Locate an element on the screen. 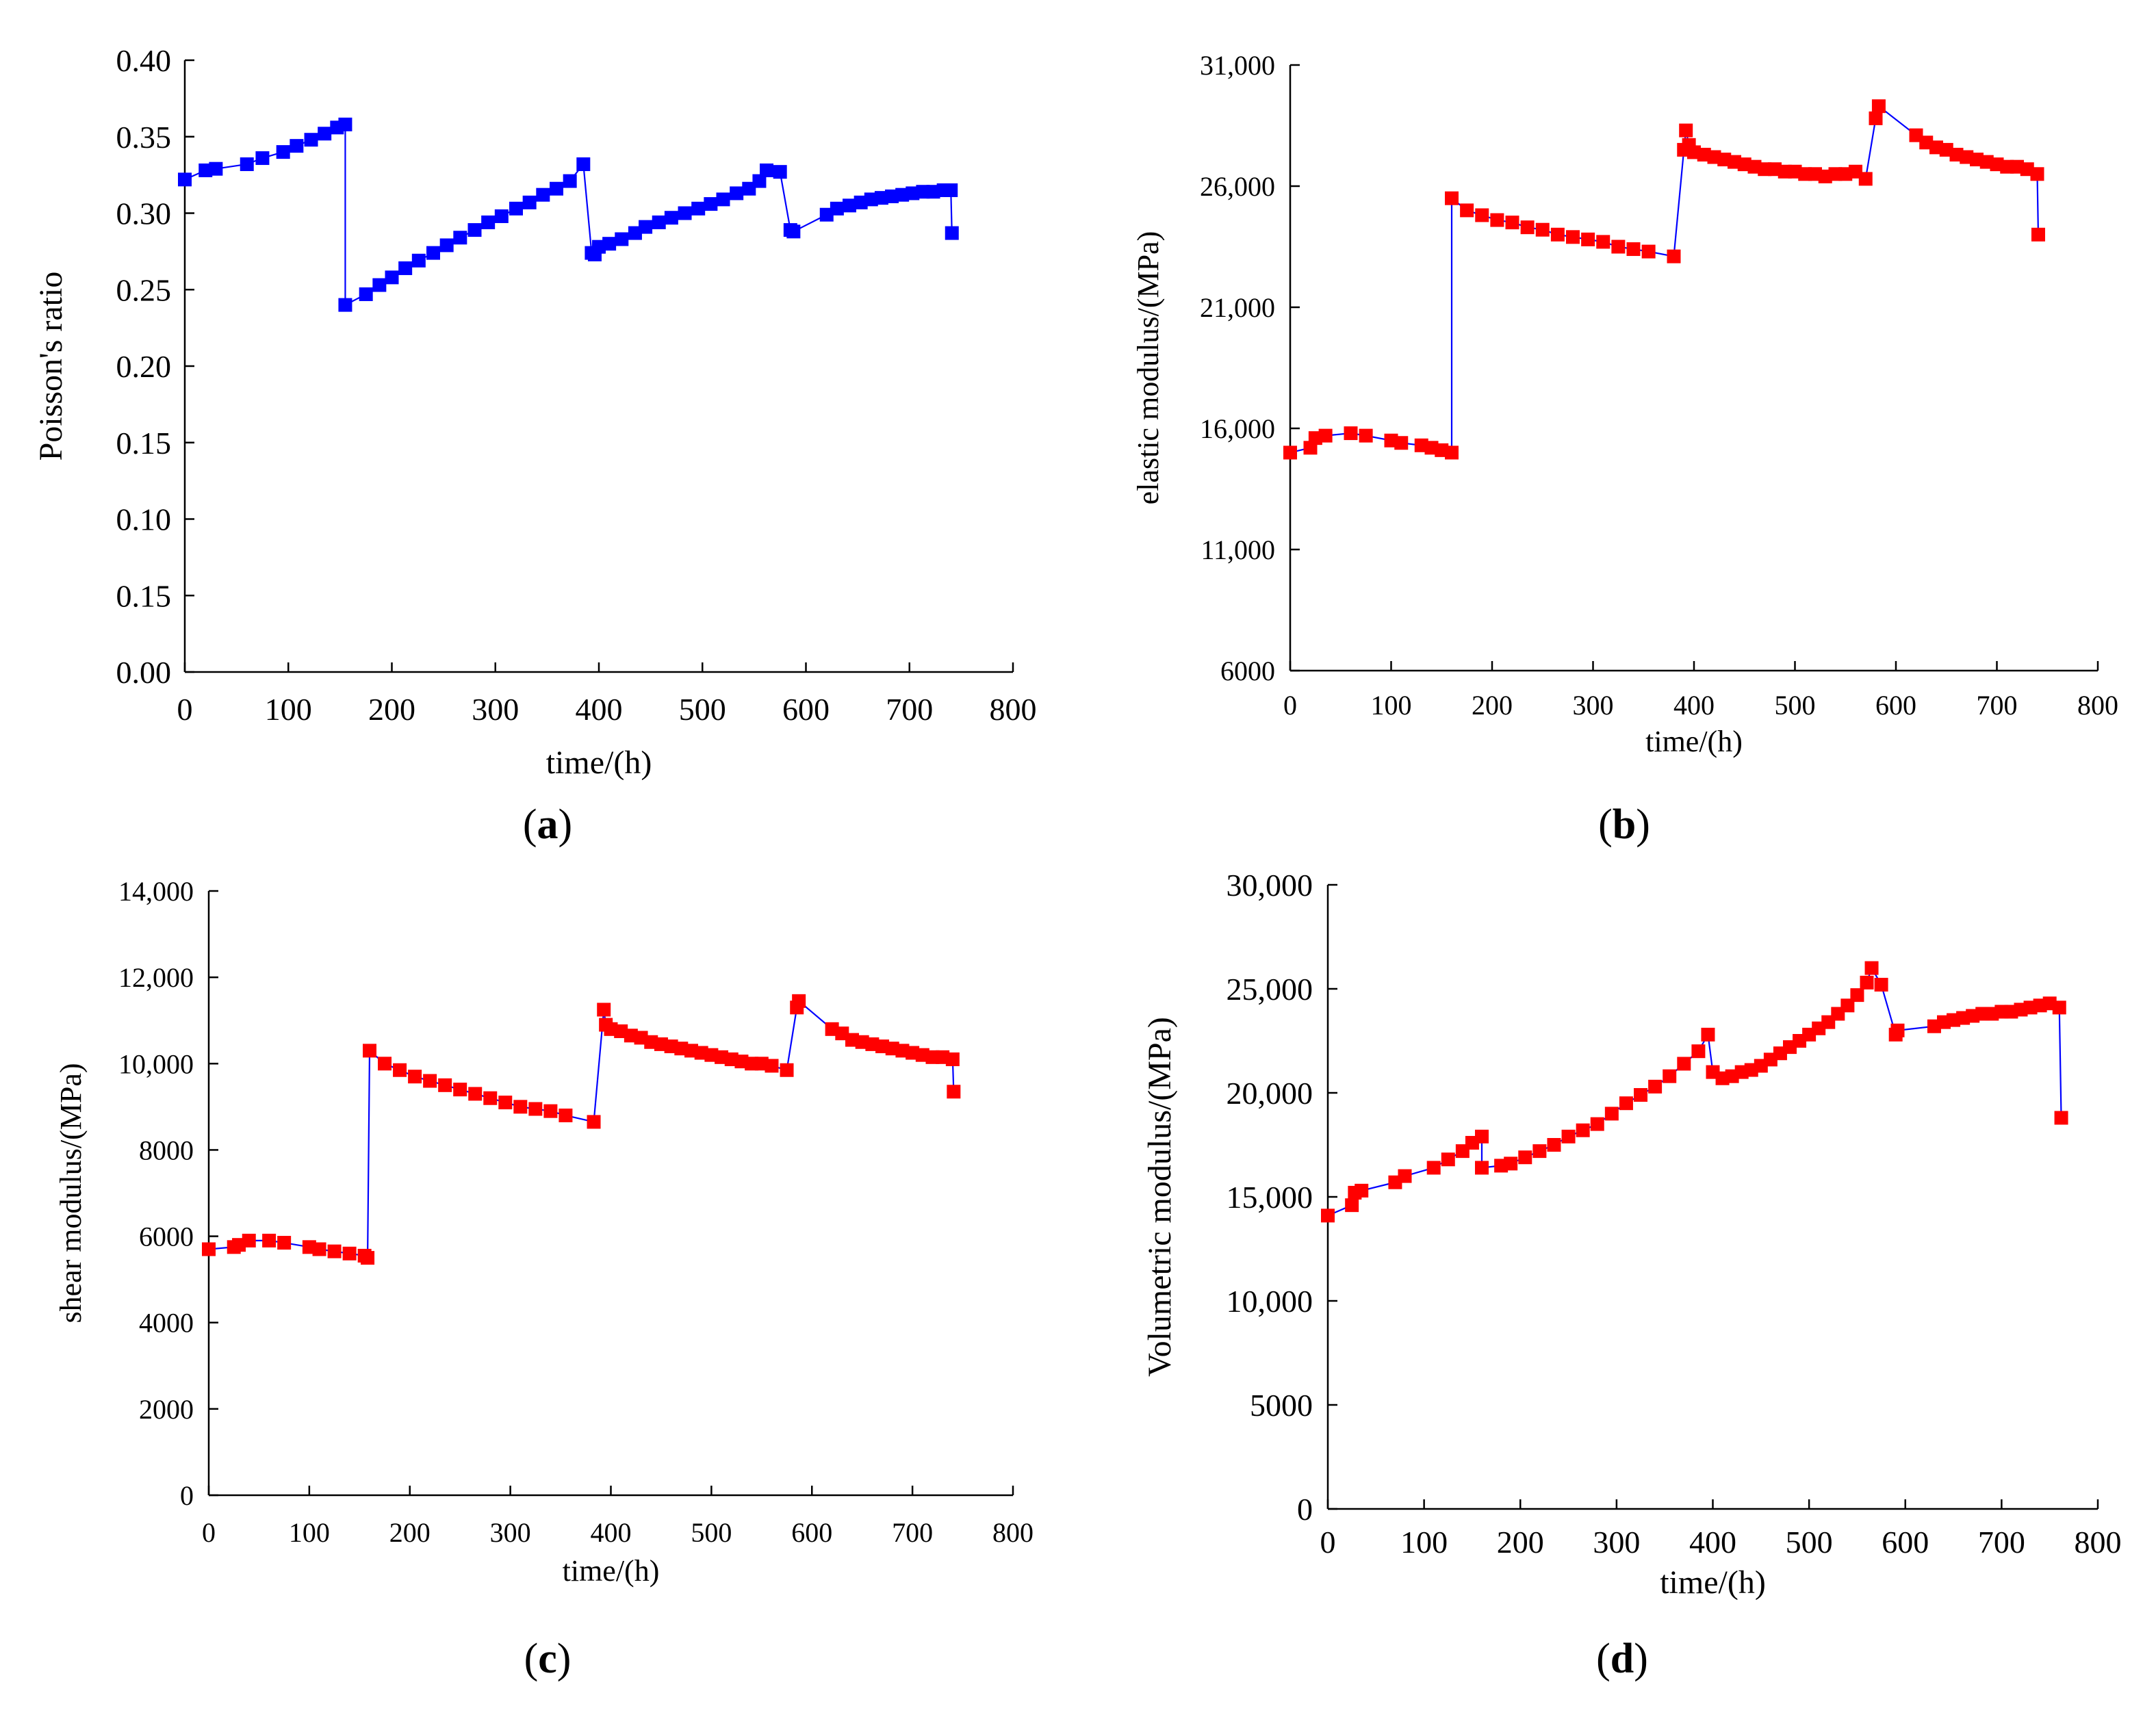 The image size is (2156, 1719). y-tick-label: 20,000 is located at coordinates (1270, 1093).